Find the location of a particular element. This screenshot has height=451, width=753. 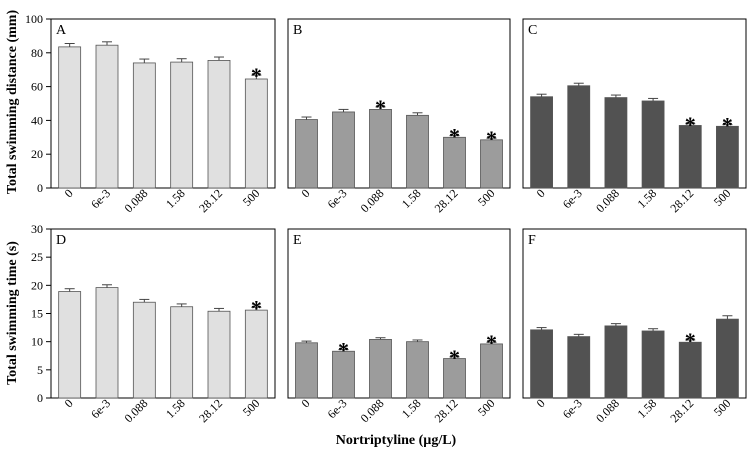

panel-f-significance-star: * is located at coordinates (690, 340).